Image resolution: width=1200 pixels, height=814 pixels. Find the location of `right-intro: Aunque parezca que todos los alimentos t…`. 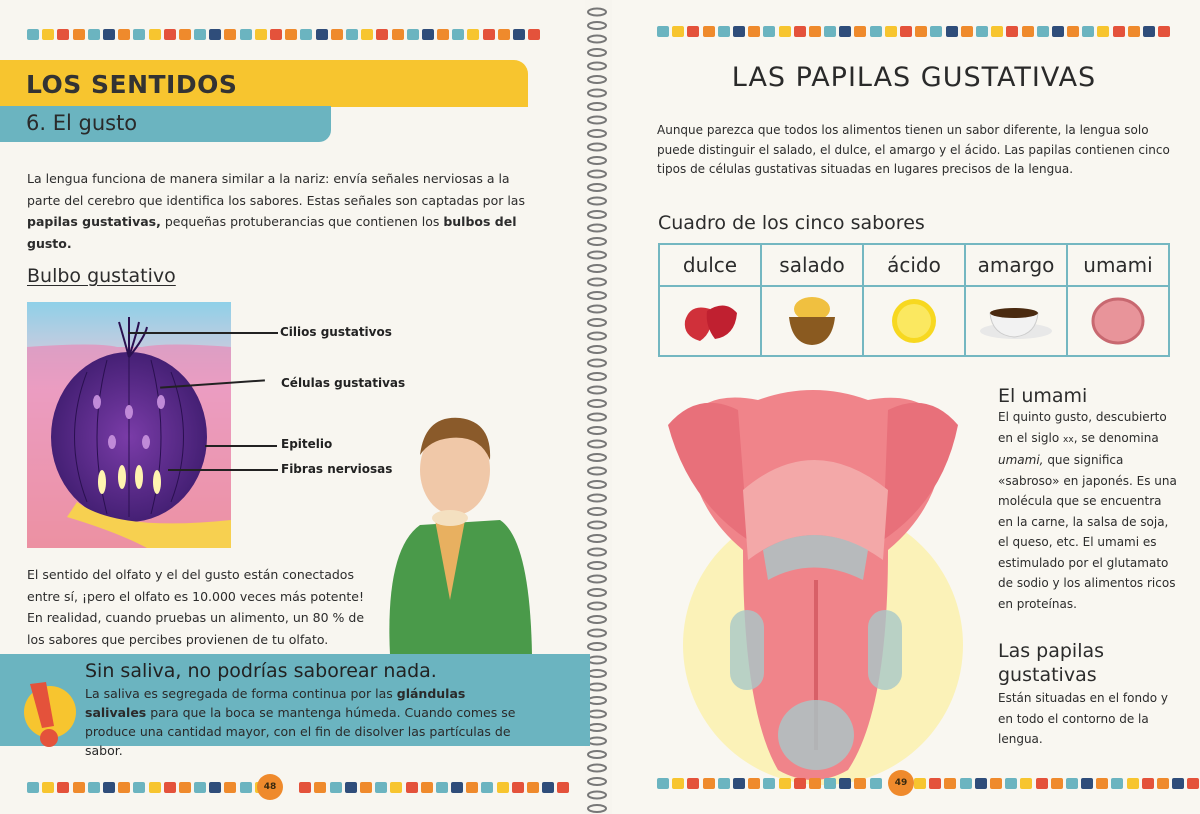

right-intro: Aunque parezca que todos los alimentos t… is located at coordinates (913, 149).